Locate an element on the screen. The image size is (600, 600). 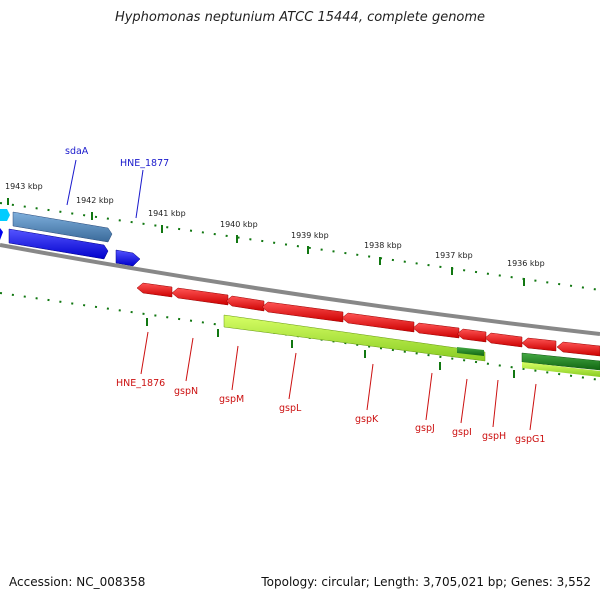
gene-gspJ is located at coordinates (436, 330).